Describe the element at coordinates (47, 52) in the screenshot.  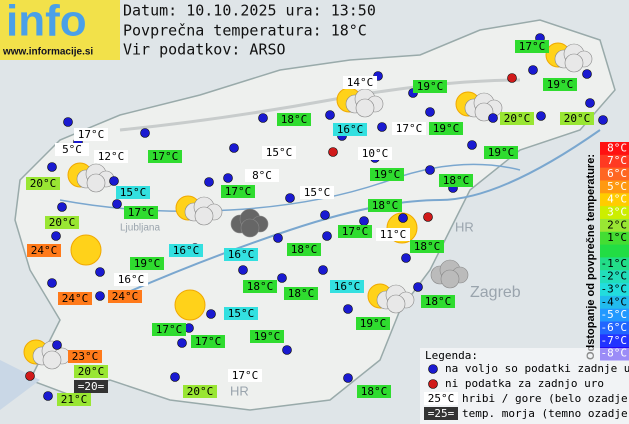
I see `logo-url: www.informacije.si` at that location.